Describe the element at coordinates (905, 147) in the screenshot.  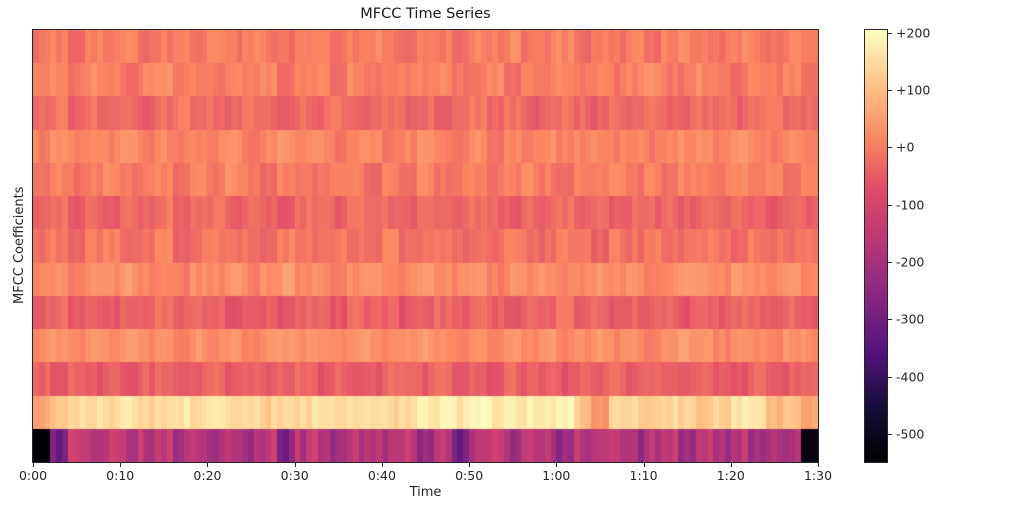
I see `colorbar-tick-label: +0` at that location.